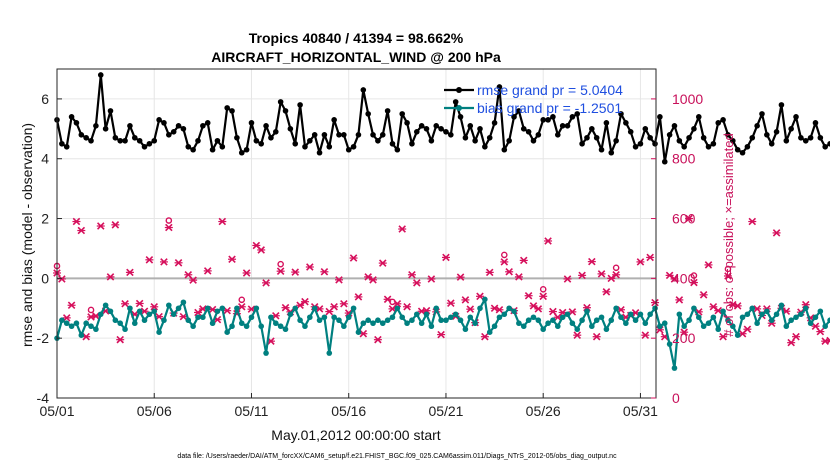 This screenshot has height=470, width=830. Describe the element at coordinates (27, 235) in the screenshot. I see `y-axis-label: rmse and bias (model - observation)` at that location.